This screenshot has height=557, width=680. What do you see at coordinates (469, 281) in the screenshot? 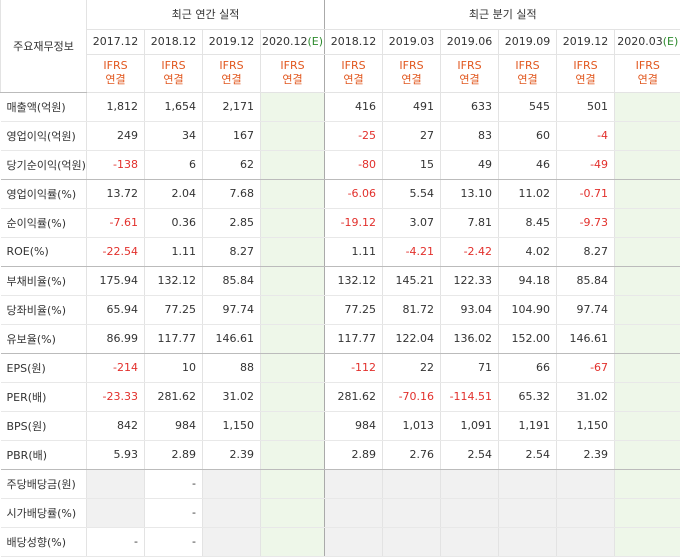
I see `table-cell: 122.33` at bounding box center [469, 281].